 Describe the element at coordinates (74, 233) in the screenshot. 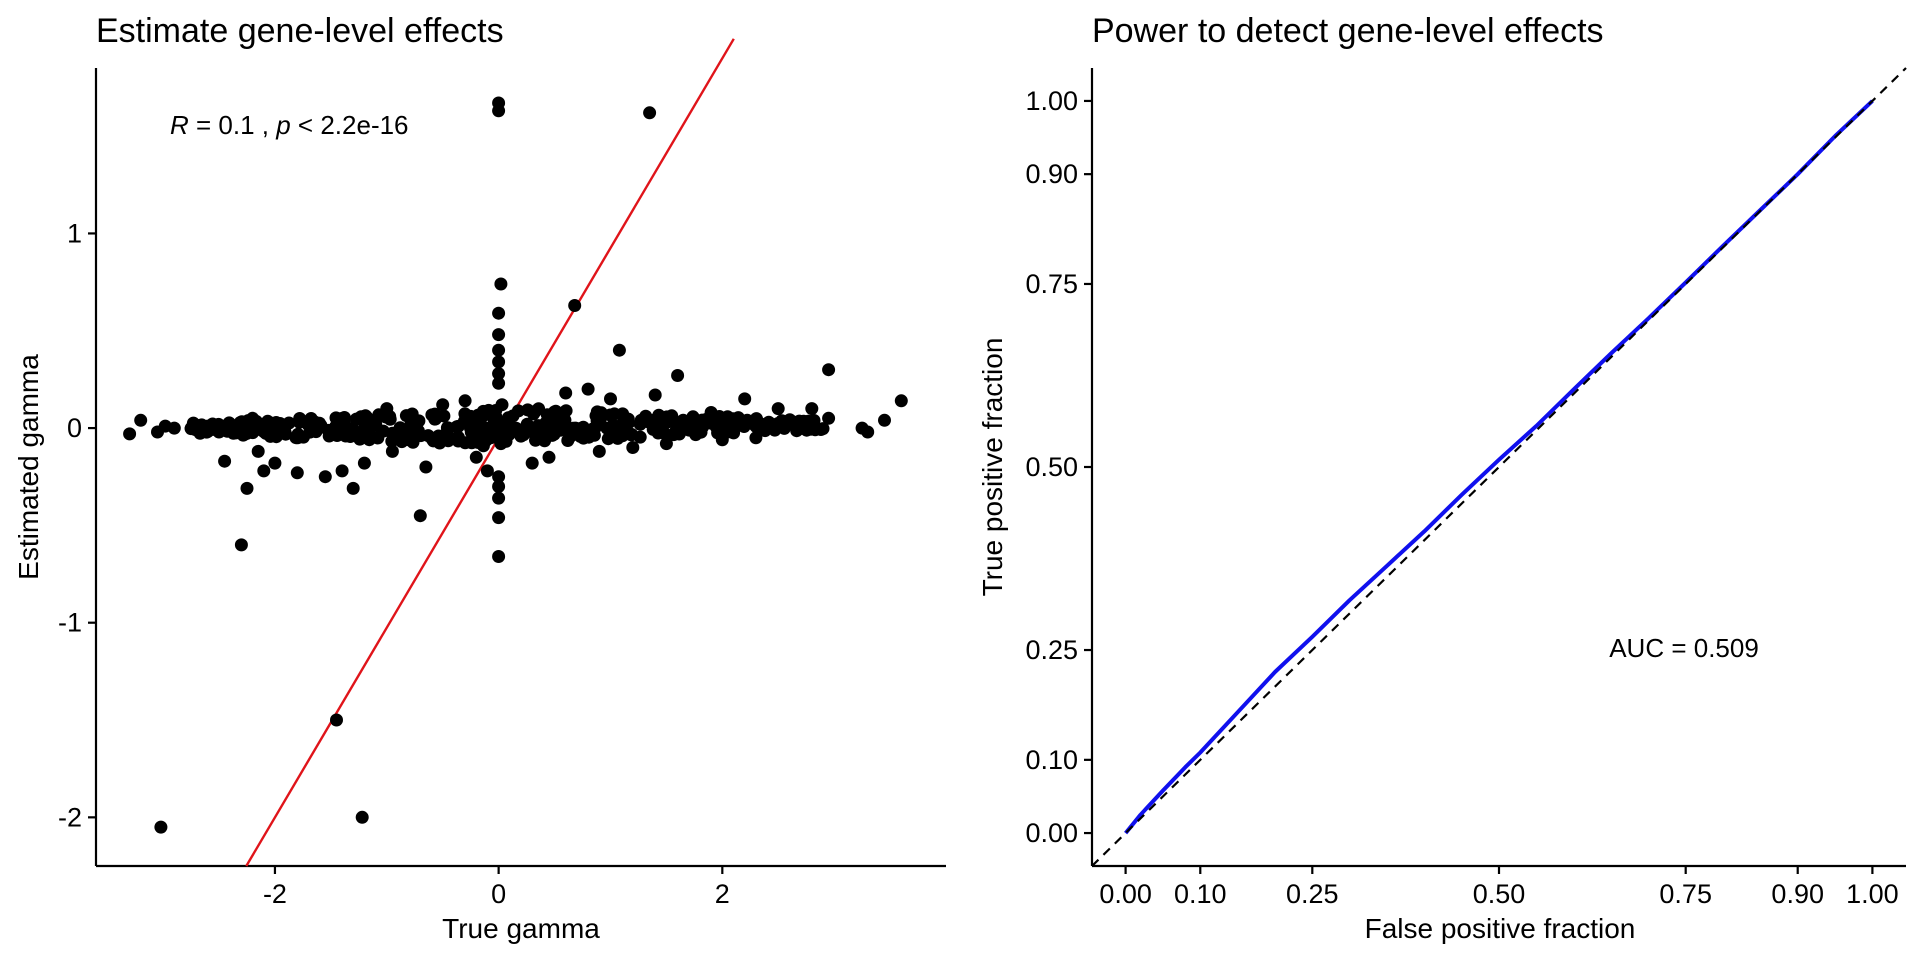

I see `left-y-tick-label: 1` at that location.